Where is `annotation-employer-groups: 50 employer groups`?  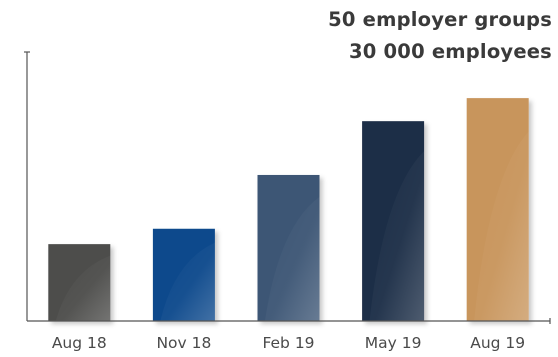 annotation-employer-groups: 50 employer groups is located at coordinates (440, 19).